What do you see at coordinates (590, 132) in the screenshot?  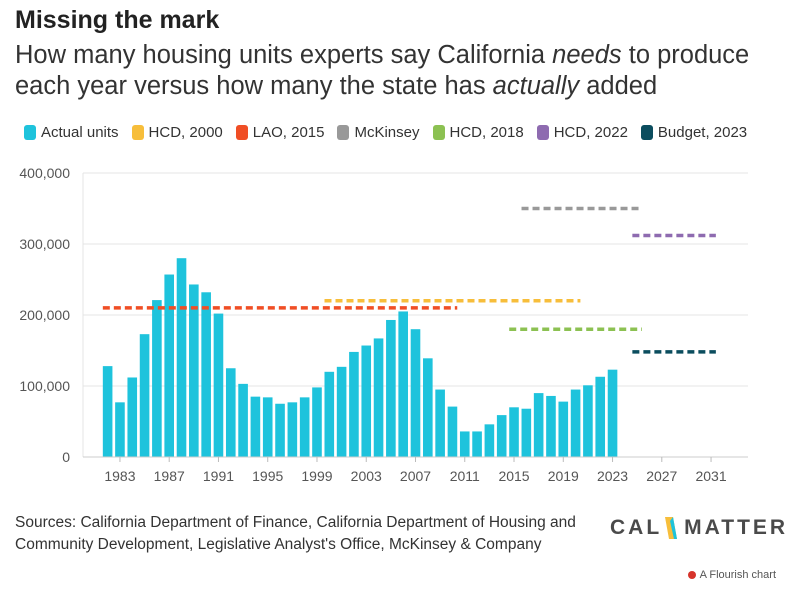 I see `legend-label: HCD, 2022` at bounding box center [590, 132].